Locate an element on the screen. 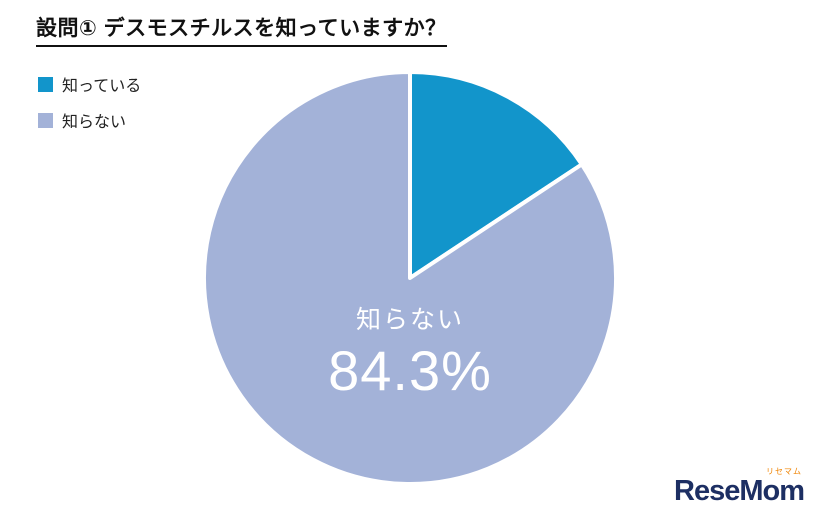 Image resolution: width=820 pixels, height=514 pixels. legend-item-dont-know: 知らない is located at coordinates (89, 120).